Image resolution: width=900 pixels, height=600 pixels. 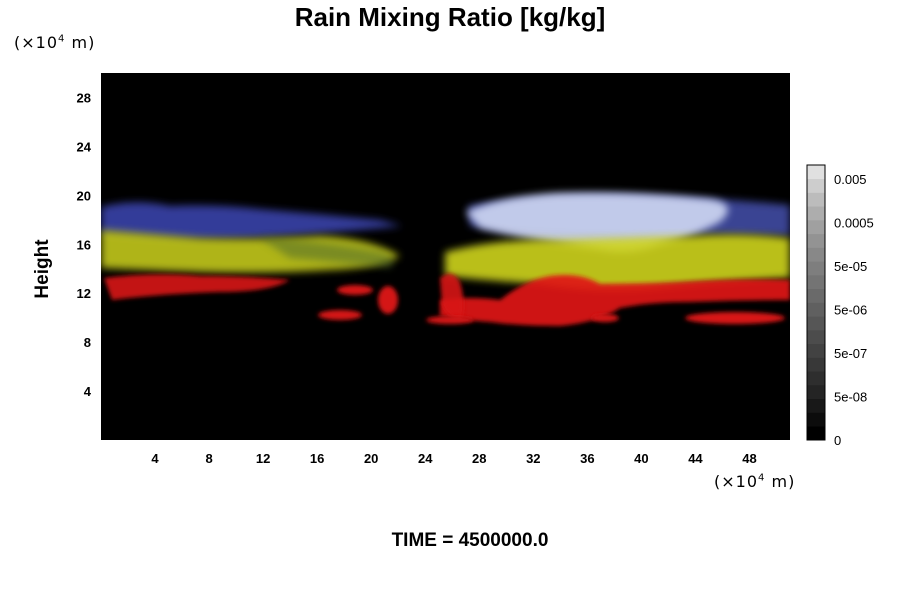 I want to click on chart-title: Rain Mixing Ratio [kg/kg], so click(x=450, y=17).